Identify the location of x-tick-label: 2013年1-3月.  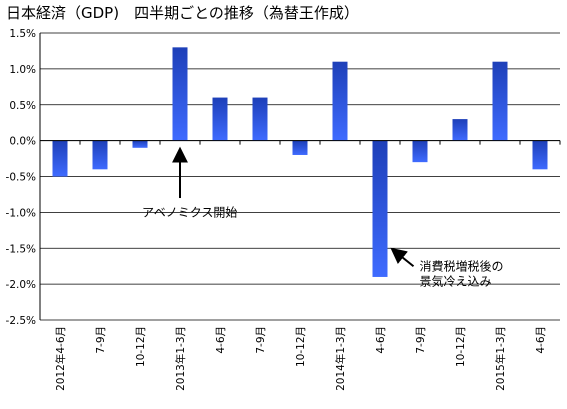
(180, 358).